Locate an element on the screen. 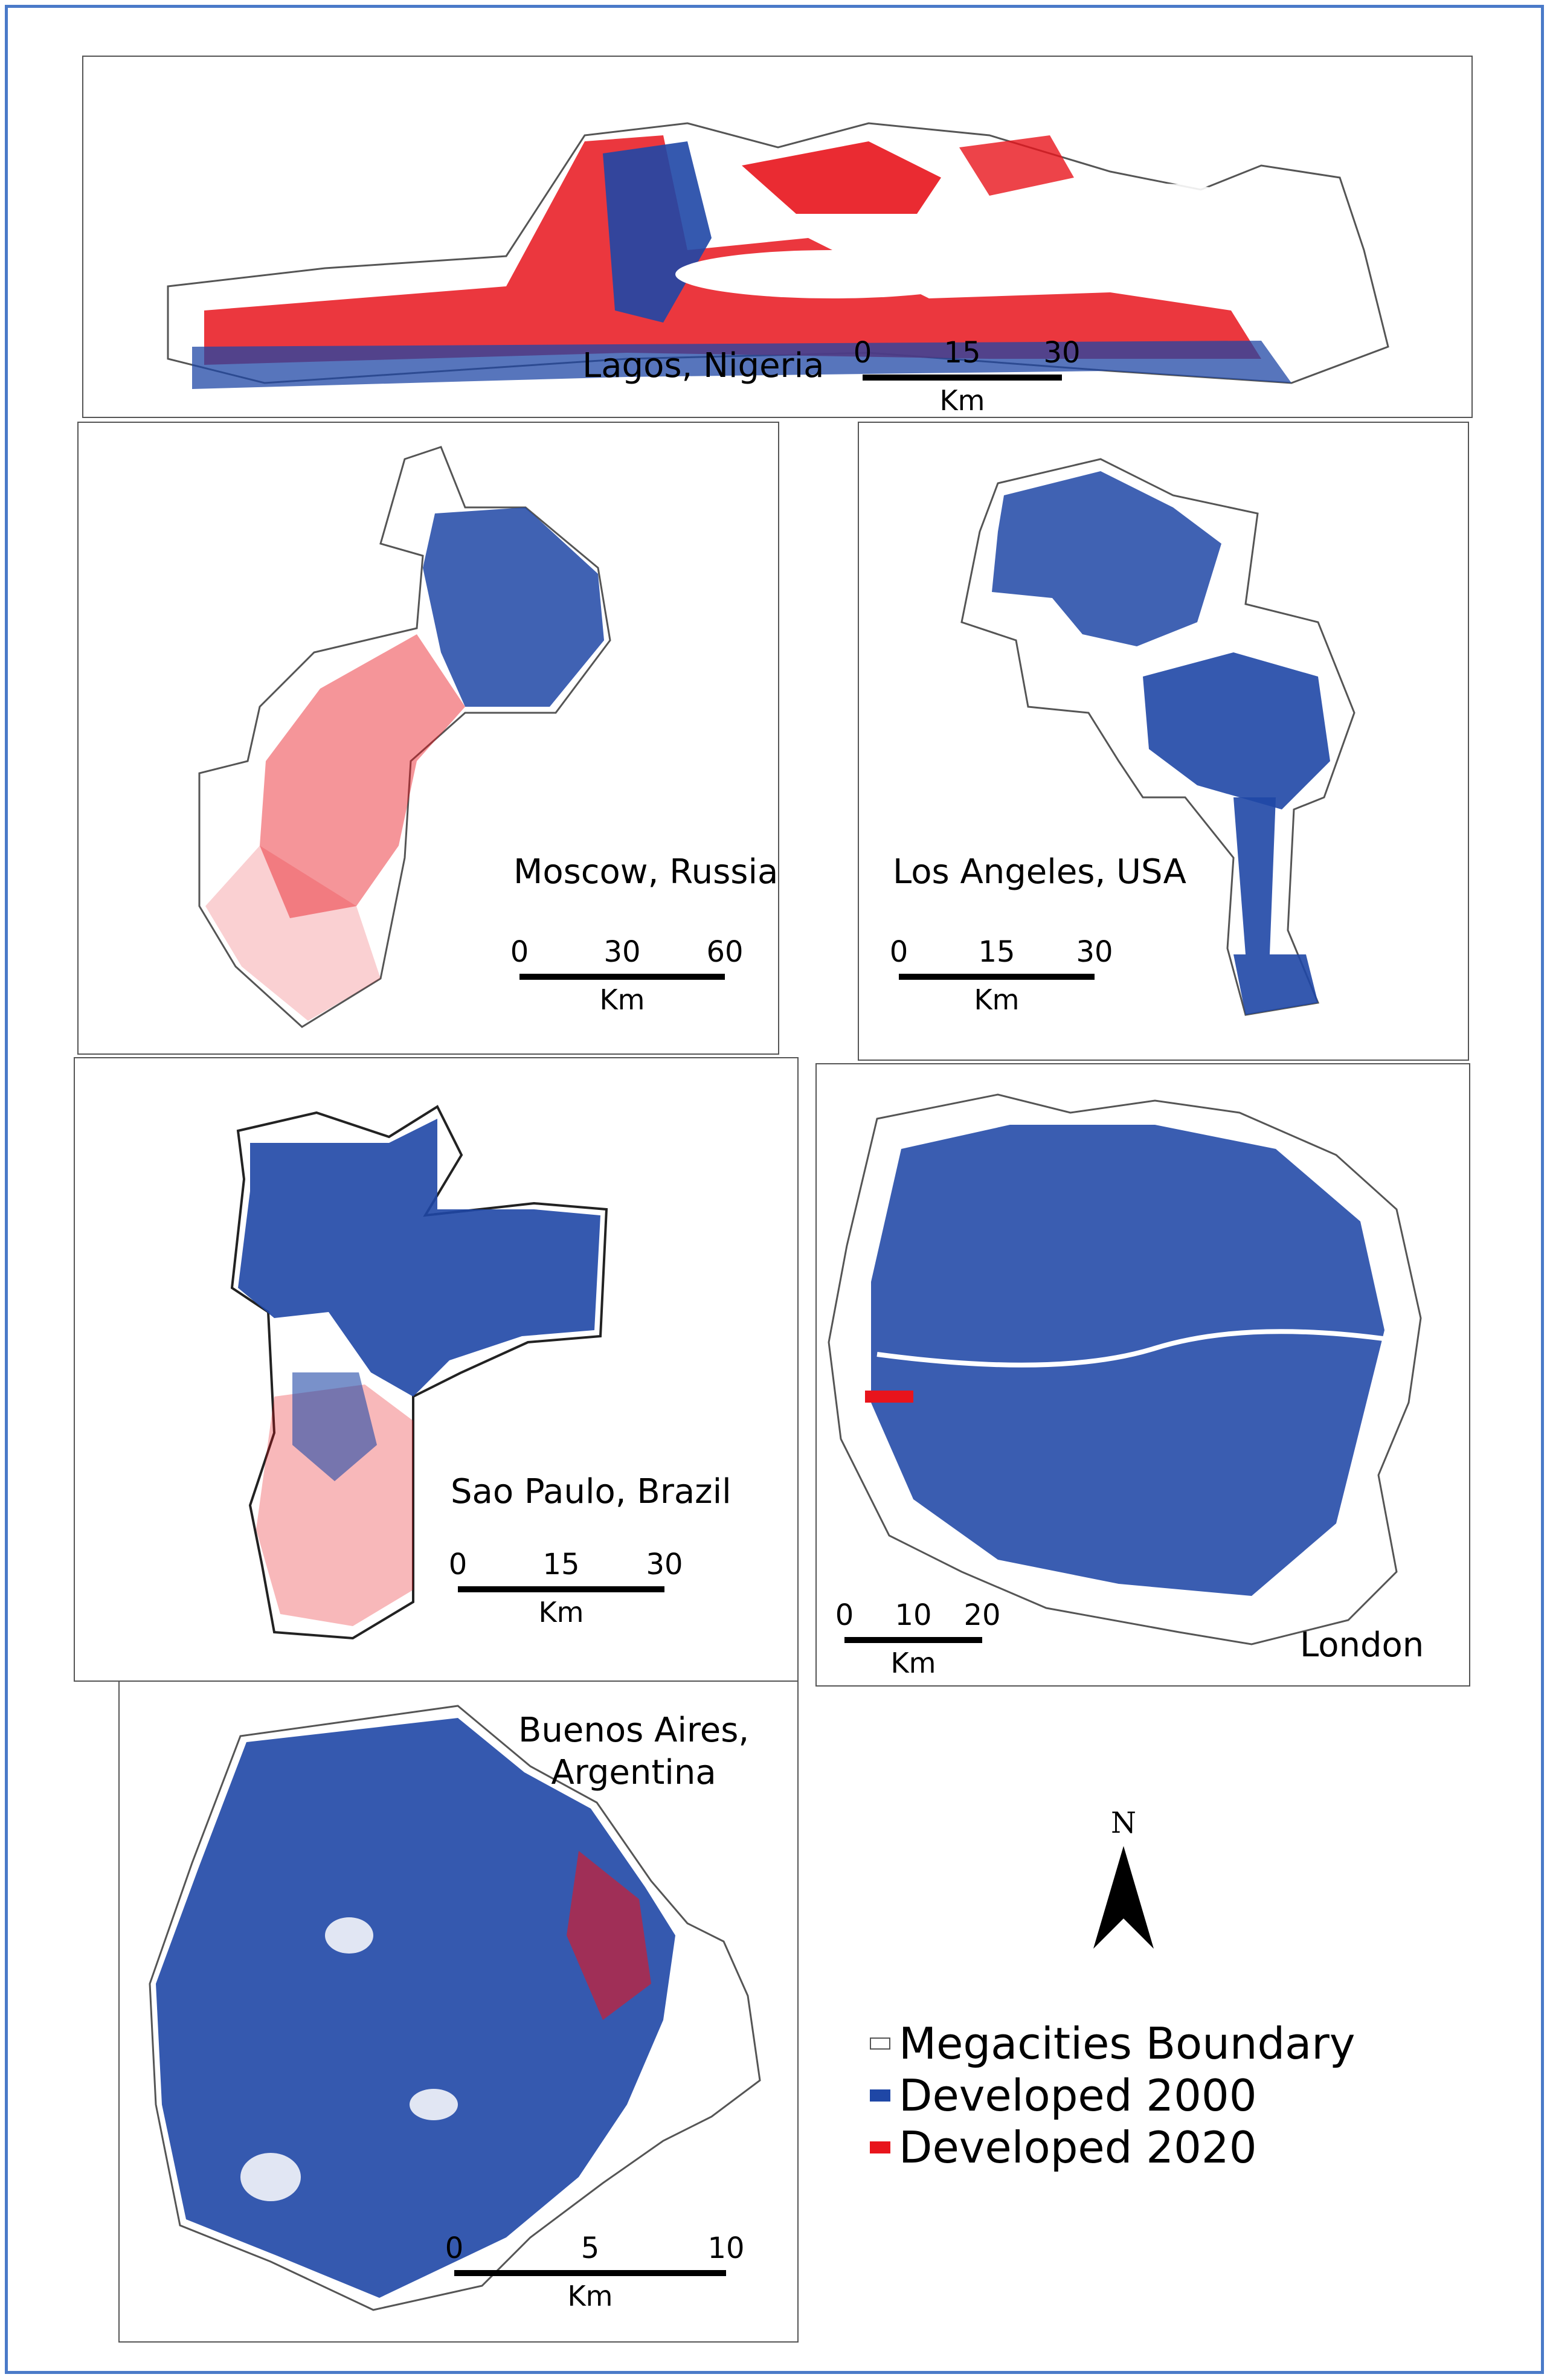 This screenshot has height=2380, width=1550. lagos-scale-bar: 0 15 30 Km is located at coordinates (968, 376).